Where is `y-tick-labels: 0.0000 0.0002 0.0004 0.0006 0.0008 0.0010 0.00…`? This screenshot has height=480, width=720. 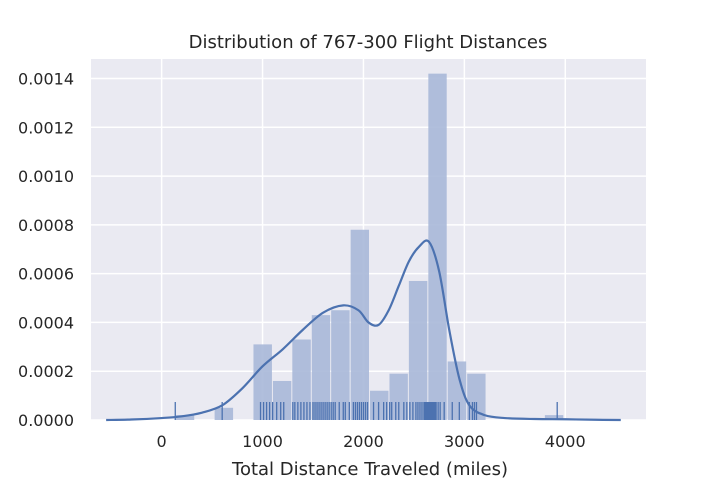 y-tick-labels: 0.0000 0.0002 0.0004 0.0006 0.0008 0.0010 0.00… is located at coordinates (46, 250).